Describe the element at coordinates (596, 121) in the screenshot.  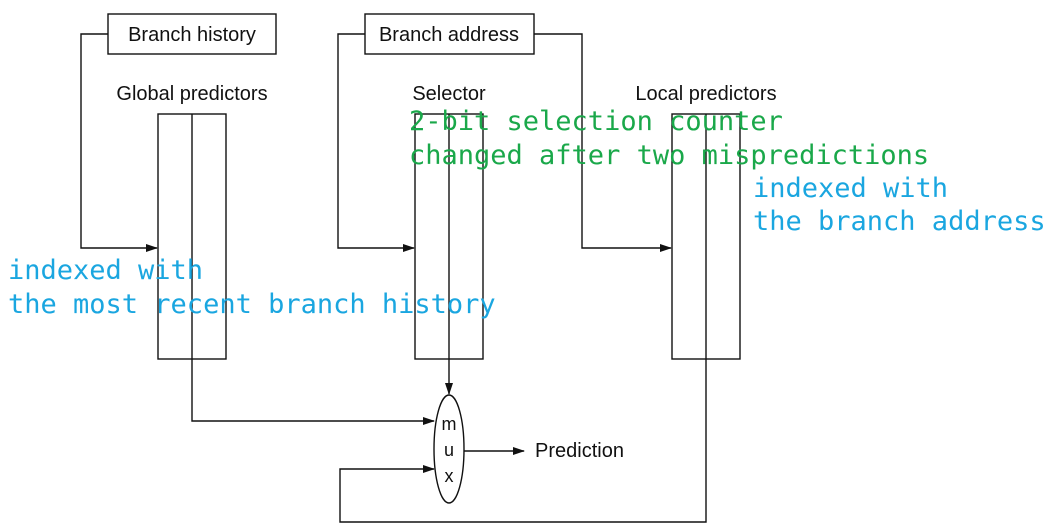
I see `selector-annotation-line-1: 2-bit selection counter` at that location.